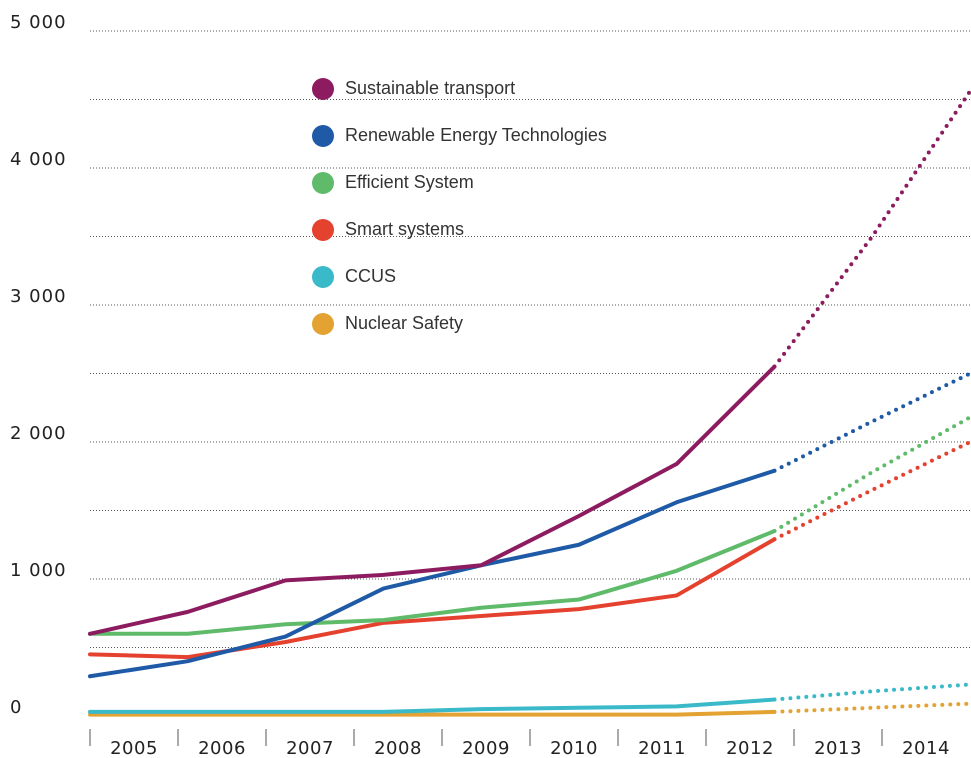 Image resolution: width=971 pixels, height=758 pixels. I want to click on legend-label: Smart systems, so click(404, 229).